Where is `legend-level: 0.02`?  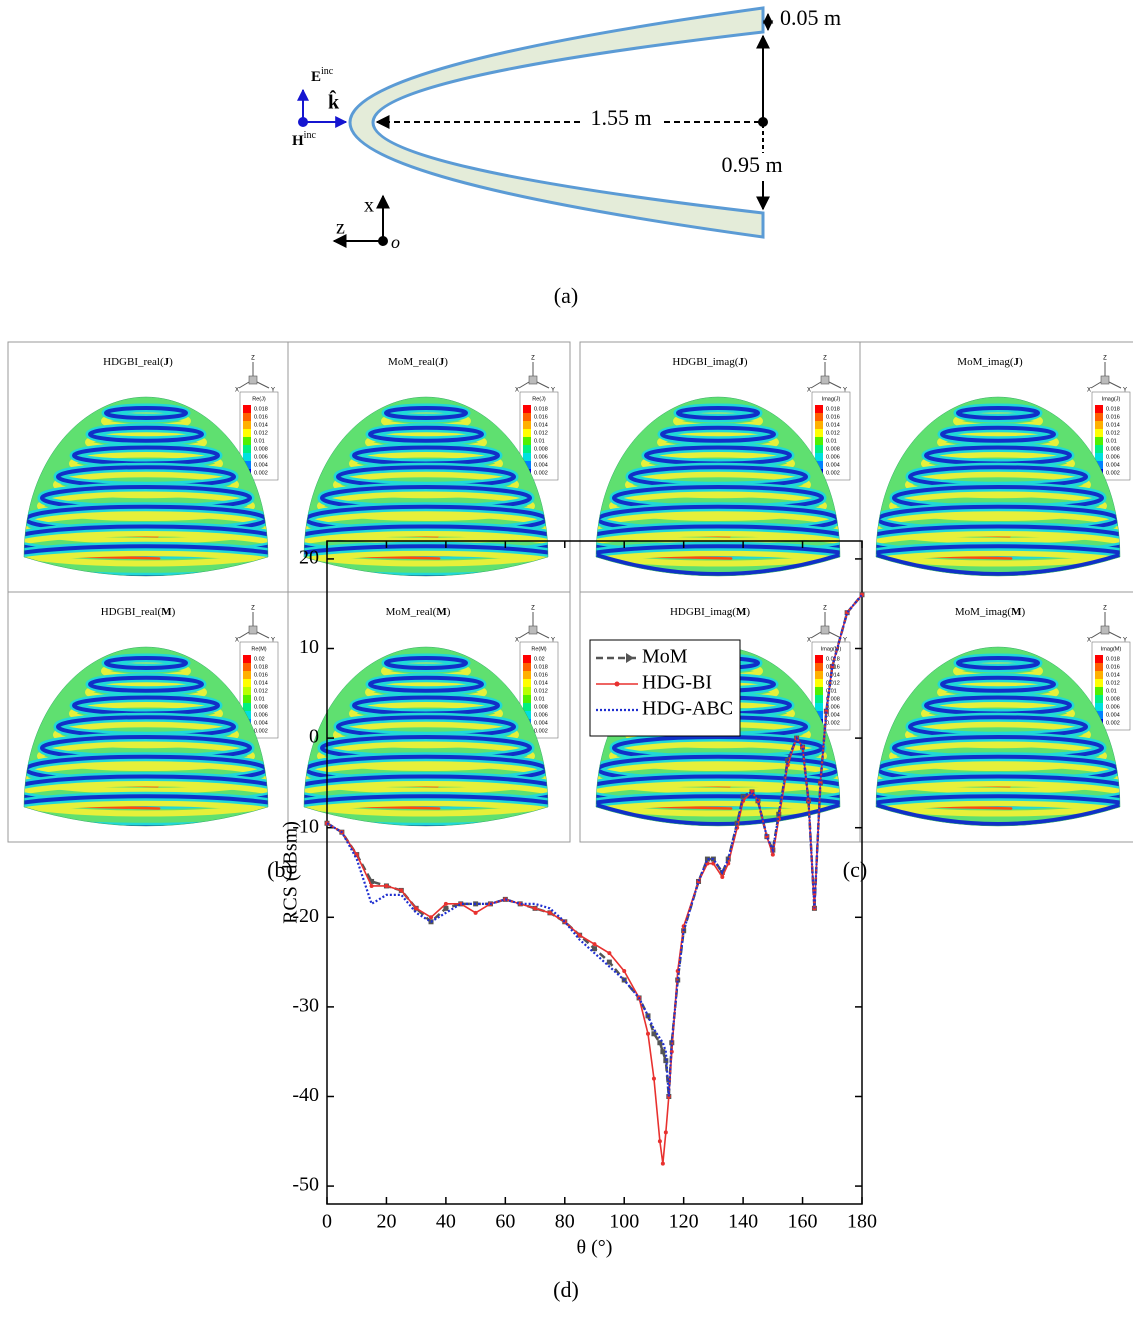 legend-level: 0.02 is located at coordinates (259, 659).